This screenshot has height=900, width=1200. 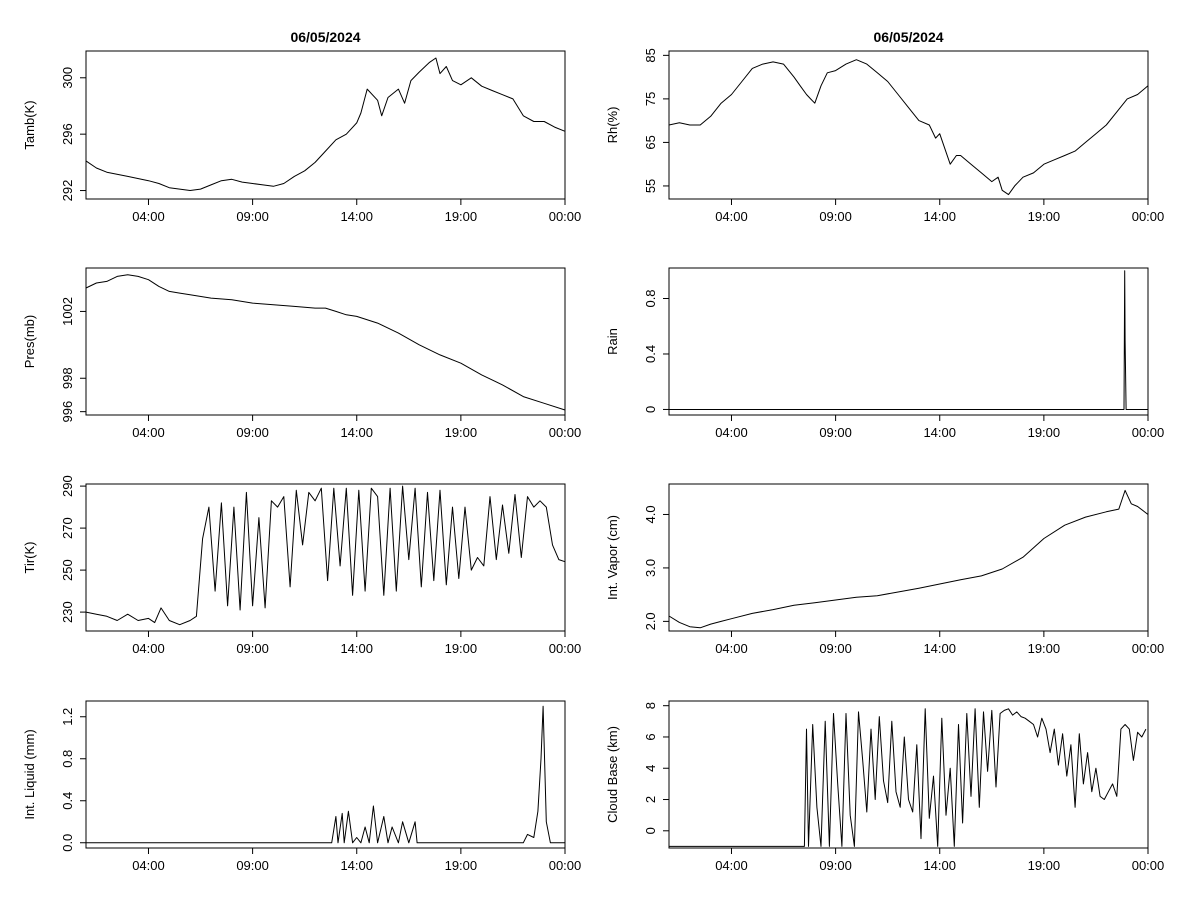 What do you see at coordinates (650, 736) in the screenshot?
I see `y-tick-label: 6` at bounding box center [650, 736].